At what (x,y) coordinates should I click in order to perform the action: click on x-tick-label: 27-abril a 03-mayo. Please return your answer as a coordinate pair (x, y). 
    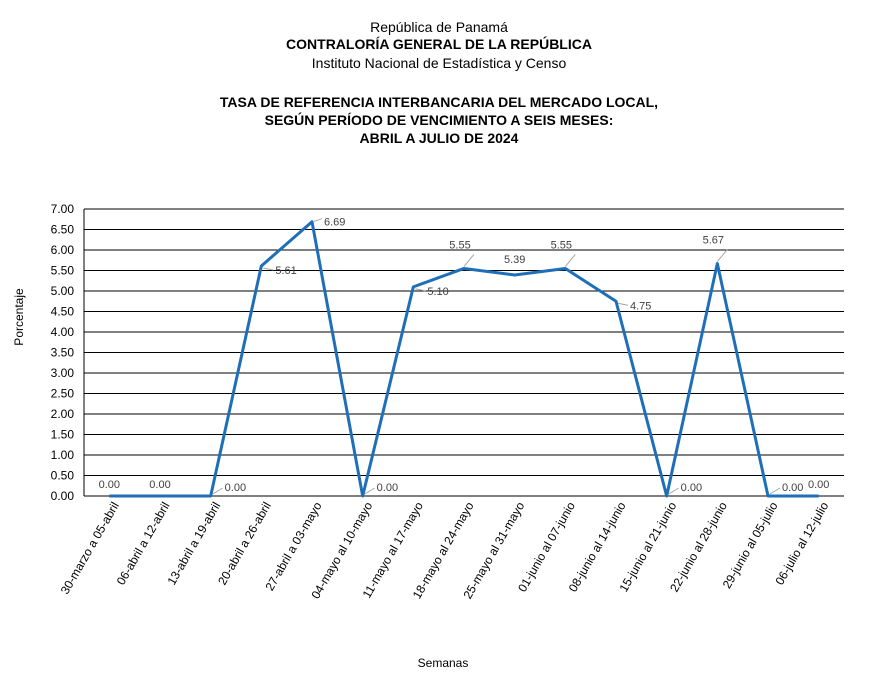
    Looking at the image, I should click on (293, 546).